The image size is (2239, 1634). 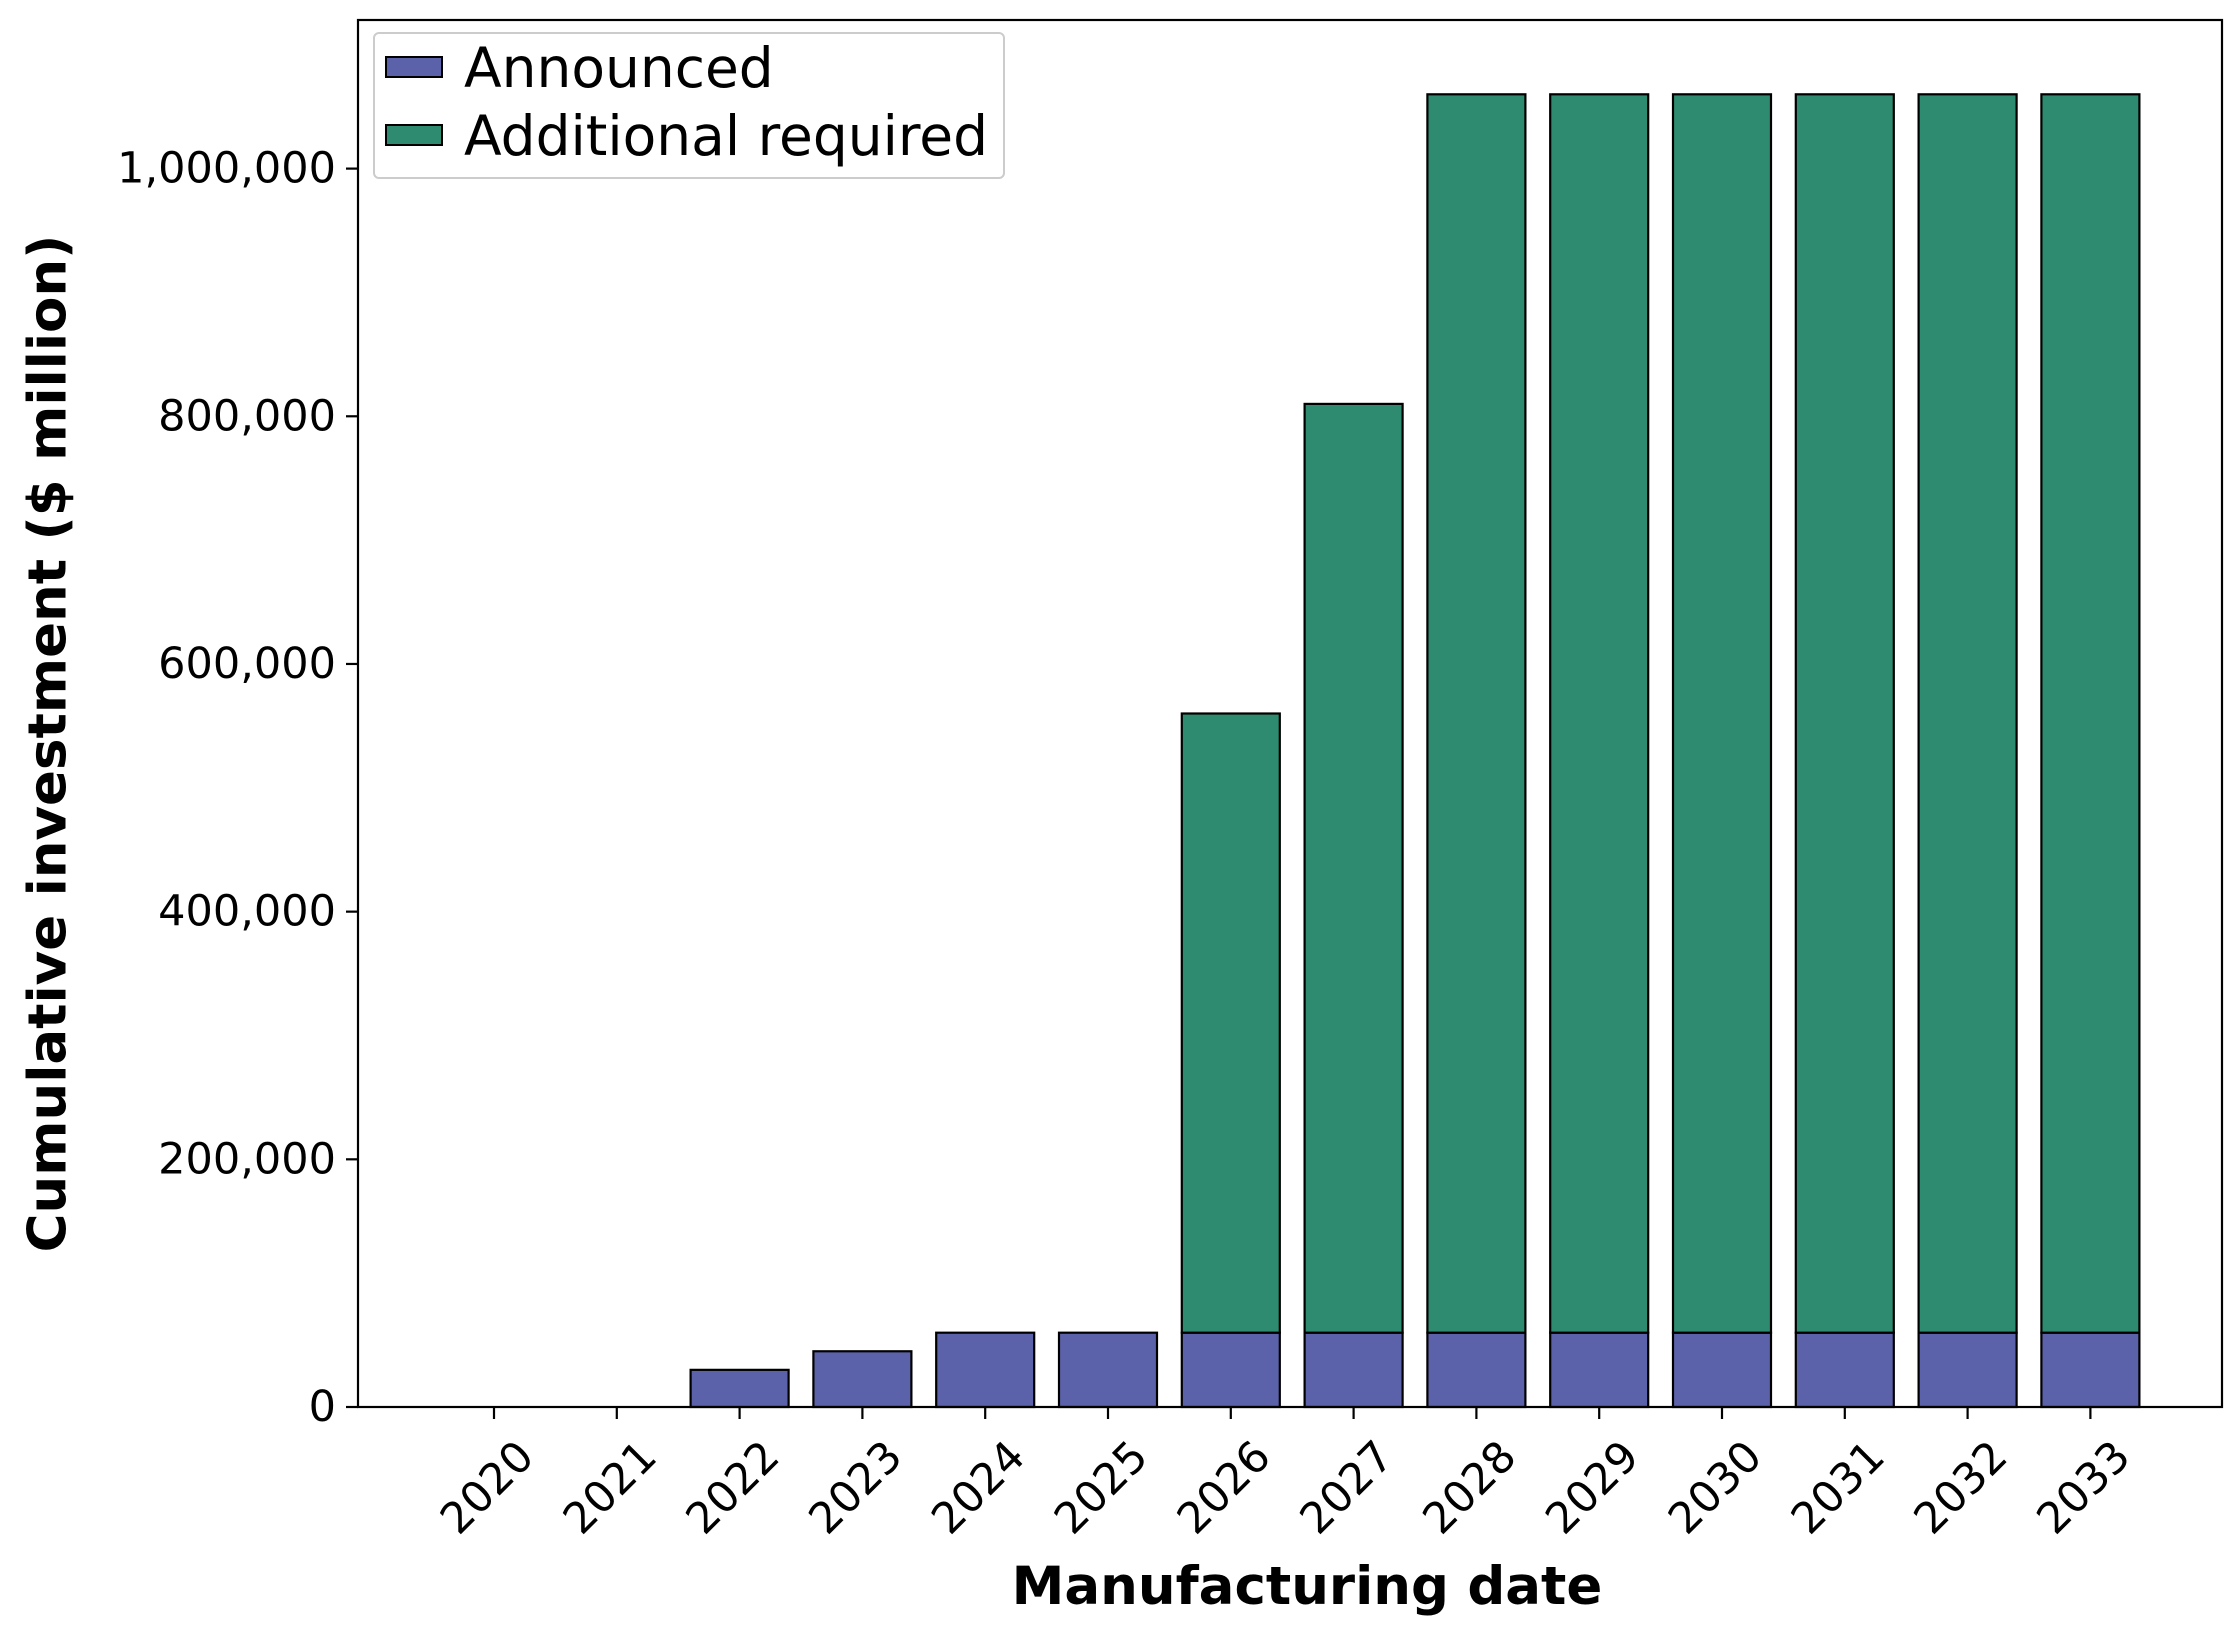 I want to click on bar-announced-2028, so click(x=1476, y=1370).